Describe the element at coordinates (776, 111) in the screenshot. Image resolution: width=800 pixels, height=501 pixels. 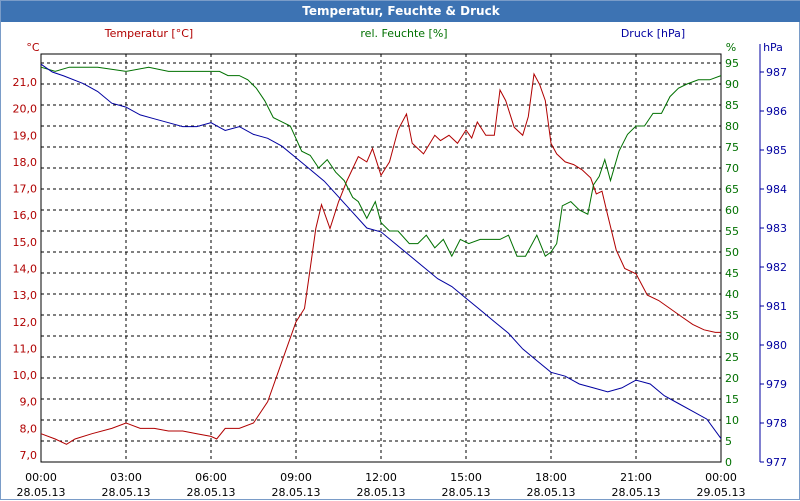
I see `pressure-tick-label: 986` at that location.